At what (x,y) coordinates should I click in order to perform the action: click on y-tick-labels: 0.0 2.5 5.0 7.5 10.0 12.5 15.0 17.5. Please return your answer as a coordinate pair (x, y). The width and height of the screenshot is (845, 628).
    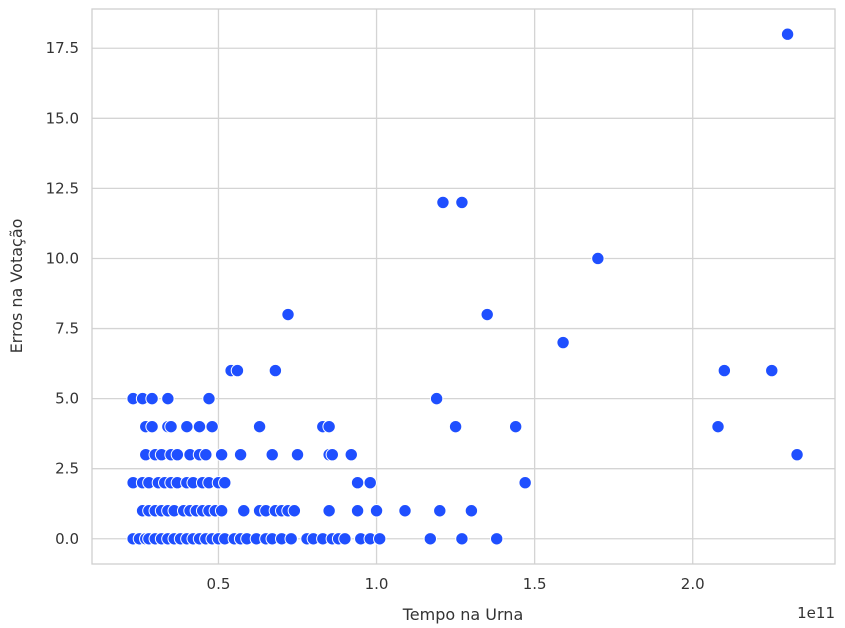
    Looking at the image, I should click on (62, 293).